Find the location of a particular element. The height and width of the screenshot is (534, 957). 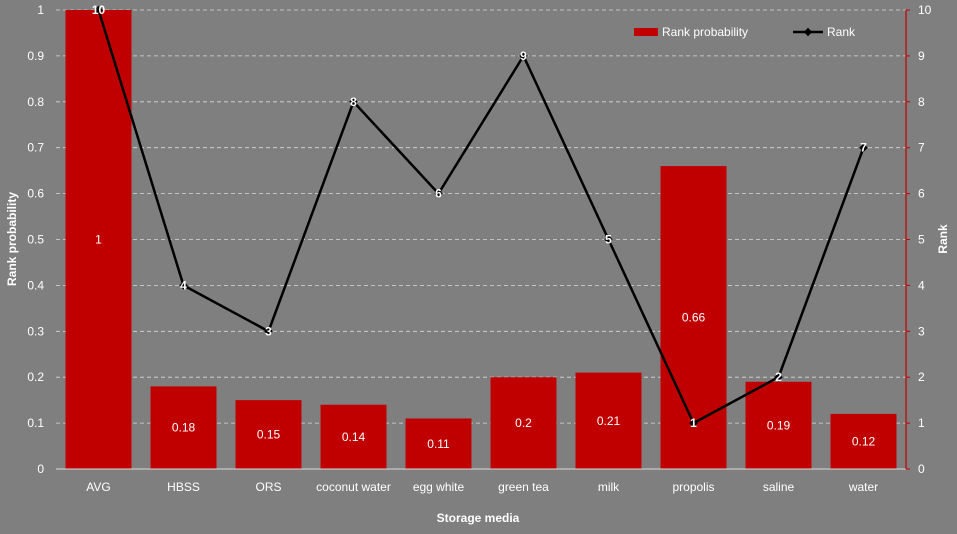

y-tick-label: 0.1 is located at coordinates (35, 423).